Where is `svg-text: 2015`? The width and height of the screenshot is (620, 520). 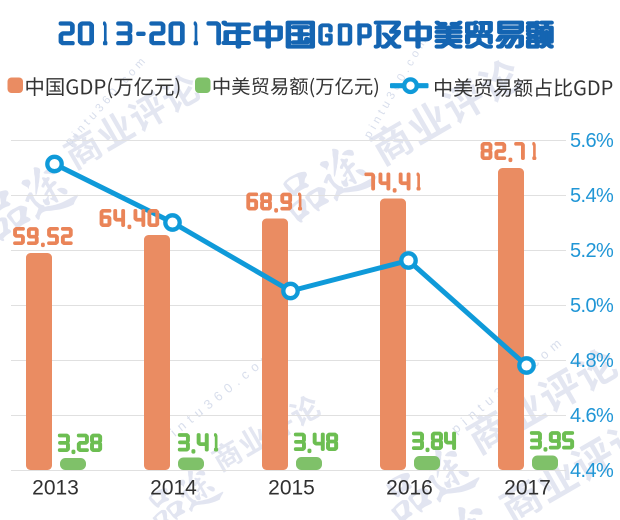
svg-text: 2015 is located at coordinates (291, 488).